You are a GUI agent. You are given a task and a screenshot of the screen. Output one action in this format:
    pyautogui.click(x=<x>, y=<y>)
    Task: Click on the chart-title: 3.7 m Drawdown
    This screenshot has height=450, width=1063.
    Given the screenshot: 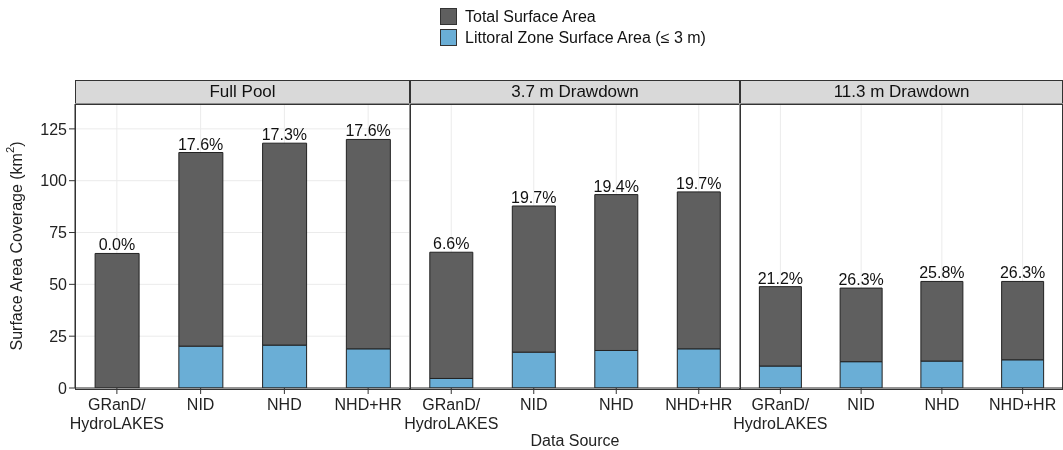 What is the action you would take?
    pyautogui.click(x=575, y=92)
    